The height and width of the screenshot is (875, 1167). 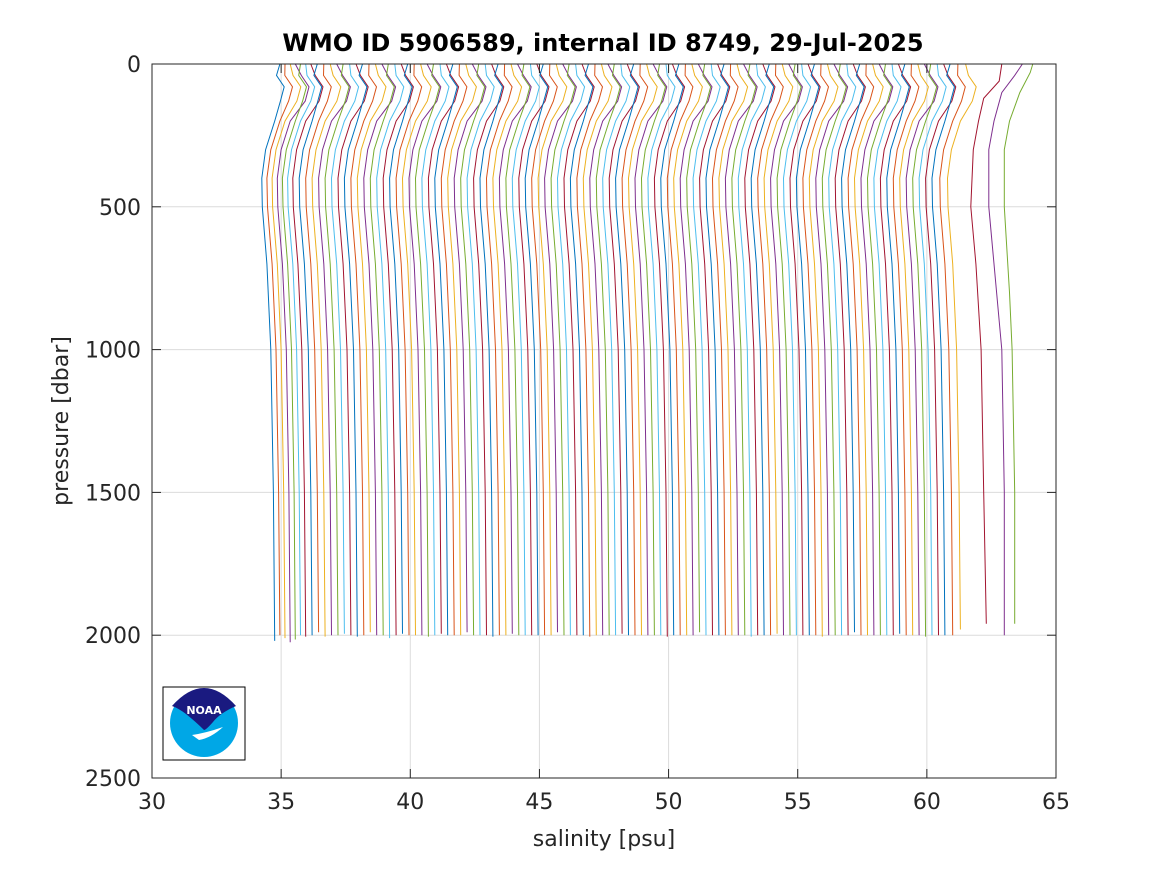 What do you see at coordinates (113, 493) in the screenshot?
I see `y-tick-label: 1500` at bounding box center [113, 493].